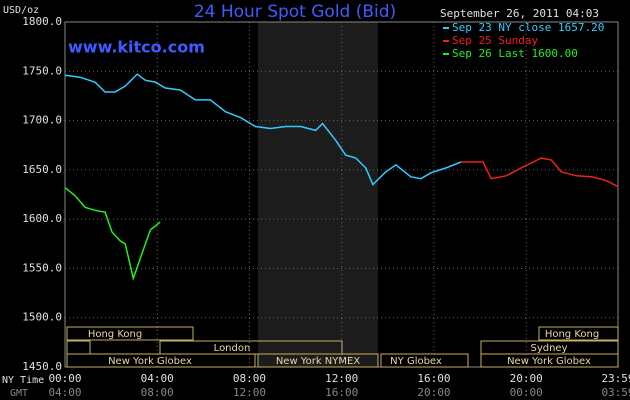  Describe the element at coordinates (341, 378) in the screenshot. I see `x-tick-label: 12:00` at that location.